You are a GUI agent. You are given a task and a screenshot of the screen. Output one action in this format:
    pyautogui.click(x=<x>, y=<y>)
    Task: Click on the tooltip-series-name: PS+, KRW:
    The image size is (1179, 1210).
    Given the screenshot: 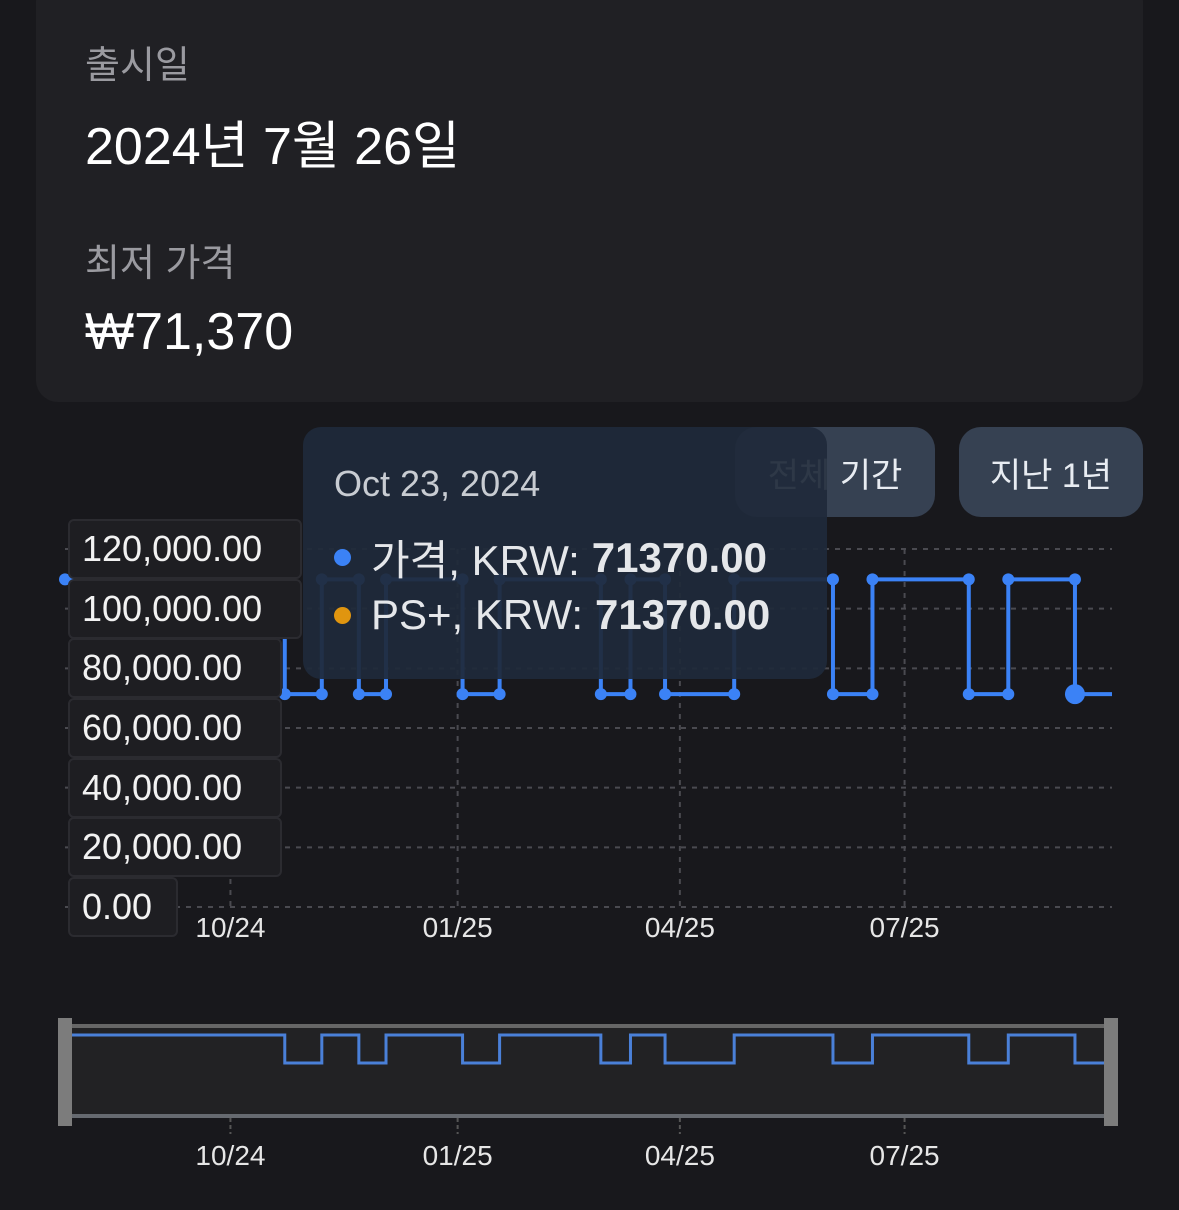 What is the action you would take?
    pyautogui.click(x=477, y=614)
    